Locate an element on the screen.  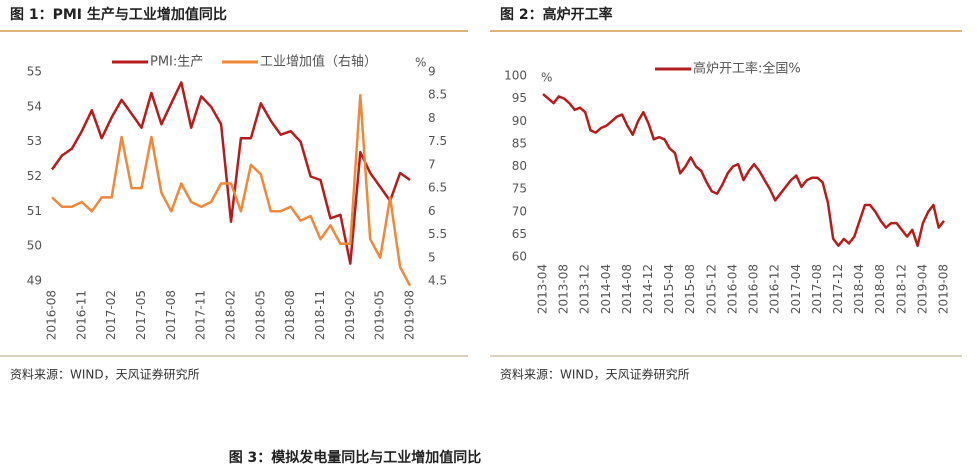
y-tick-label: 100 is located at coordinates (515, 76).